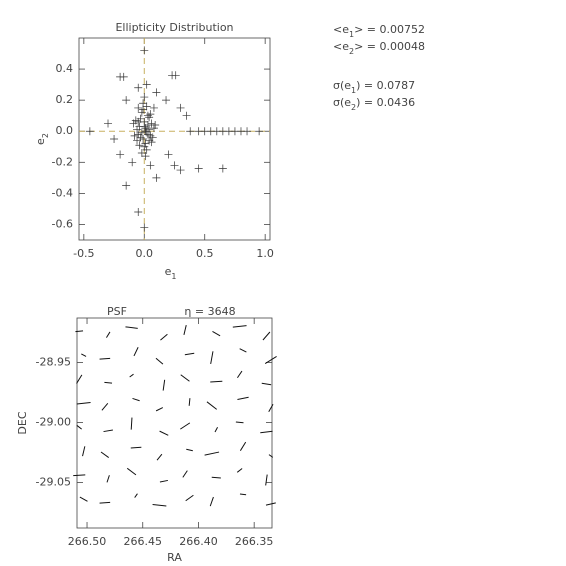 Image resolution: width=566 pixels, height=566 pixels. I want to click on label-text: σ(e, so click(342, 85).